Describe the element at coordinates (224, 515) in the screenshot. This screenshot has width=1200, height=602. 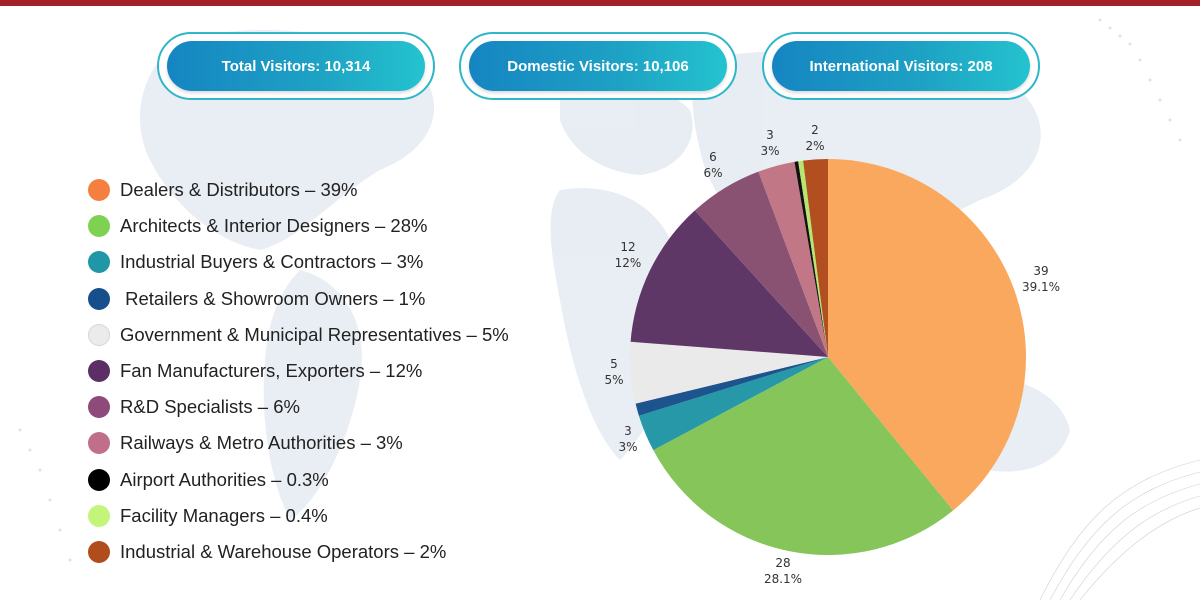
I see `legend-label: Facility Managers – 0.4%` at that location.